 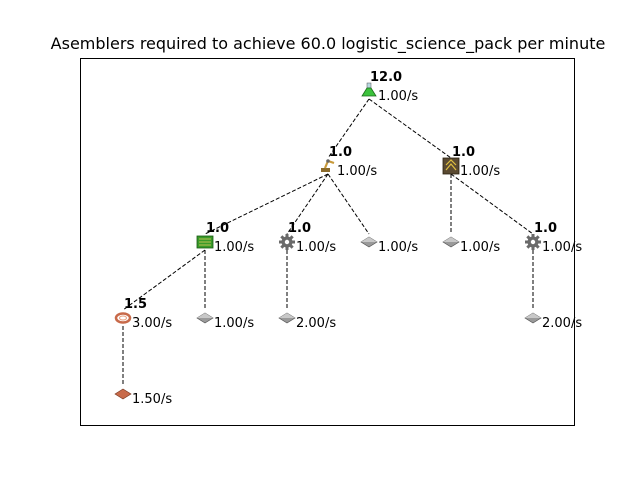 I want to click on node-iron-plate-b: 1.00/s, so click(x=471, y=245).